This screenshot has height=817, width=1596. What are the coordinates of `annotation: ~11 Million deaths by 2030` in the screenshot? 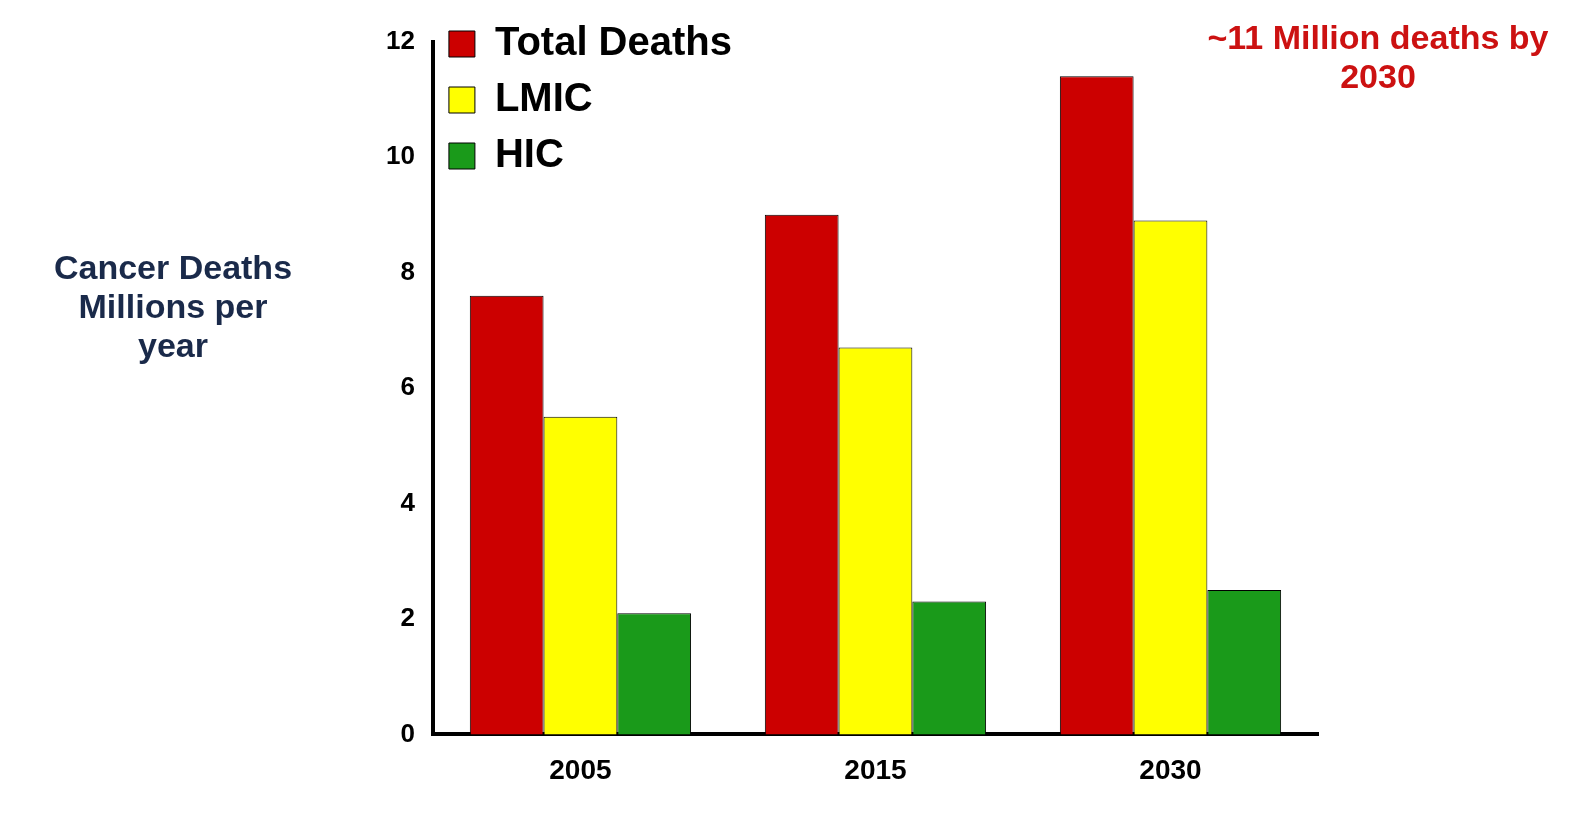 It's located at (1378, 57).